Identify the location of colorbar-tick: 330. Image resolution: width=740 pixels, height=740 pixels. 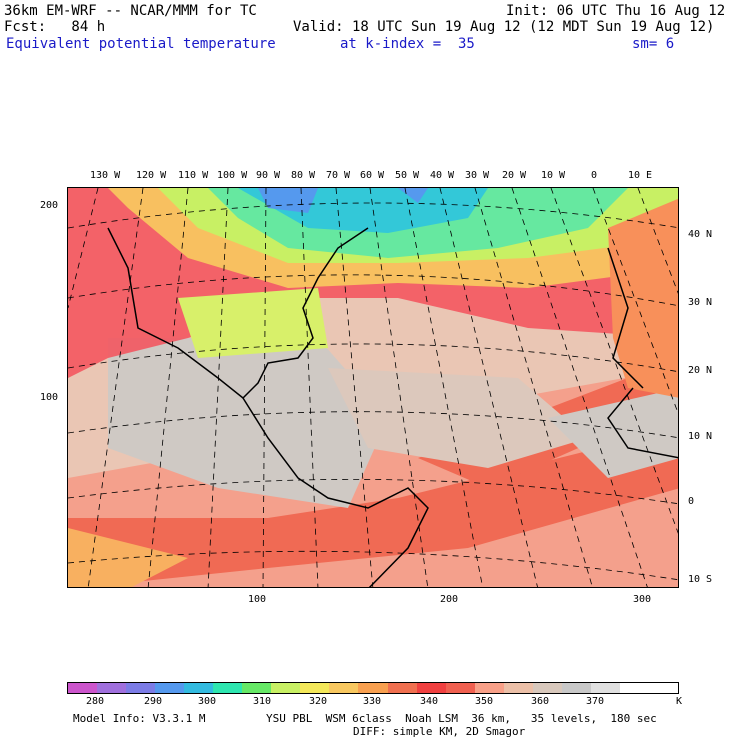
(372, 701).